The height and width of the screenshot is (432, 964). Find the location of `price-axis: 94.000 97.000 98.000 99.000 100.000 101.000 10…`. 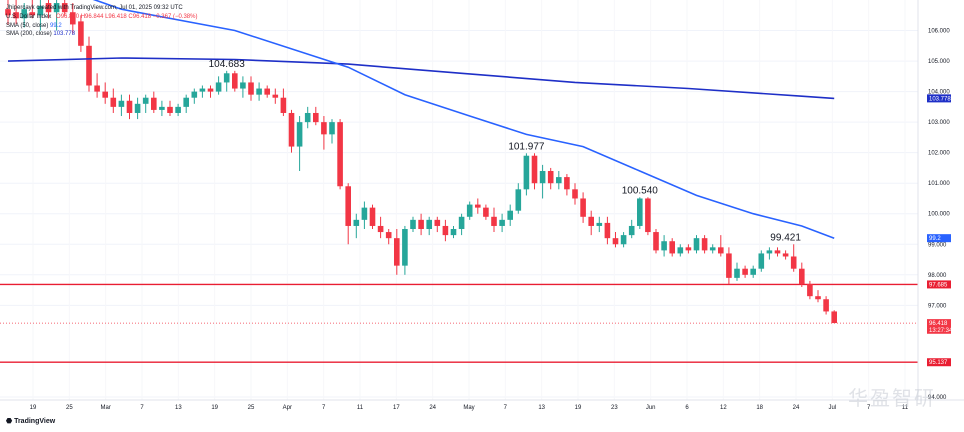

price-axis: 94.000 97.000 98.000 99.000 100.000 101.000 10… is located at coordinates (935, 200).